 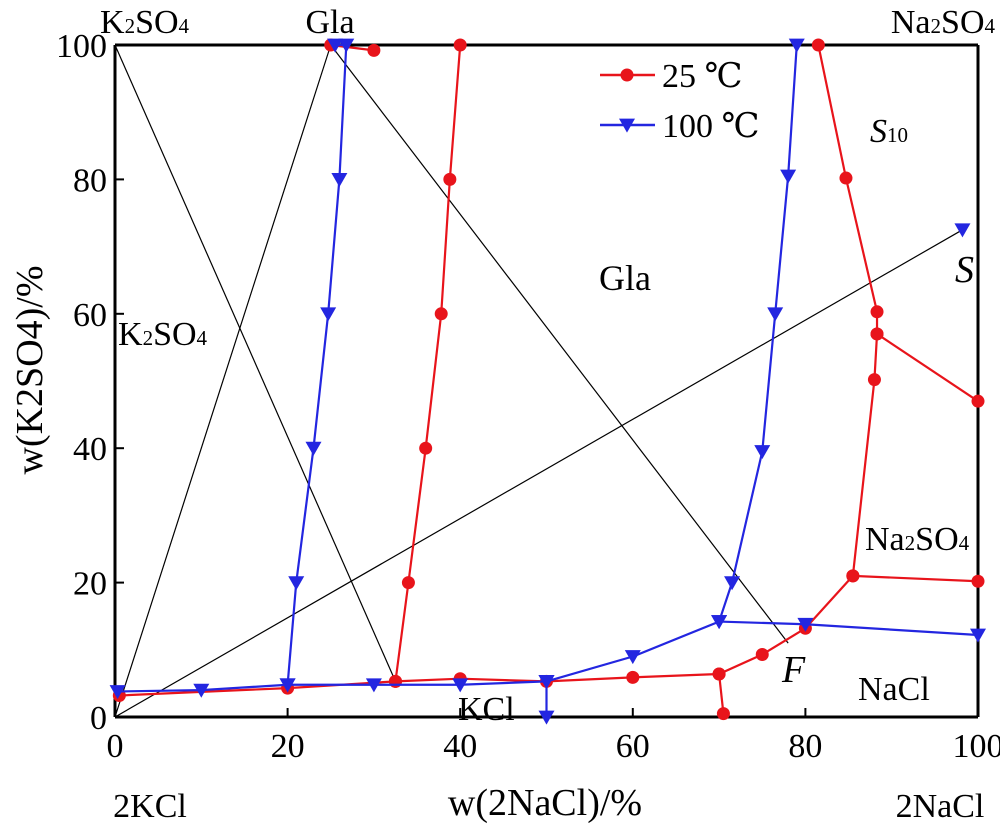 I want to click on y-tick-label: 60, so click(x=90, y=315).